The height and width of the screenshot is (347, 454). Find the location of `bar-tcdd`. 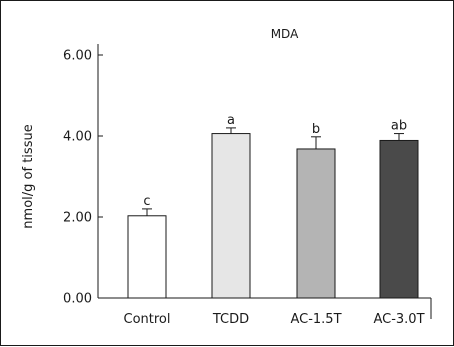

bar-tcdd is located at coordinates (231, 216).